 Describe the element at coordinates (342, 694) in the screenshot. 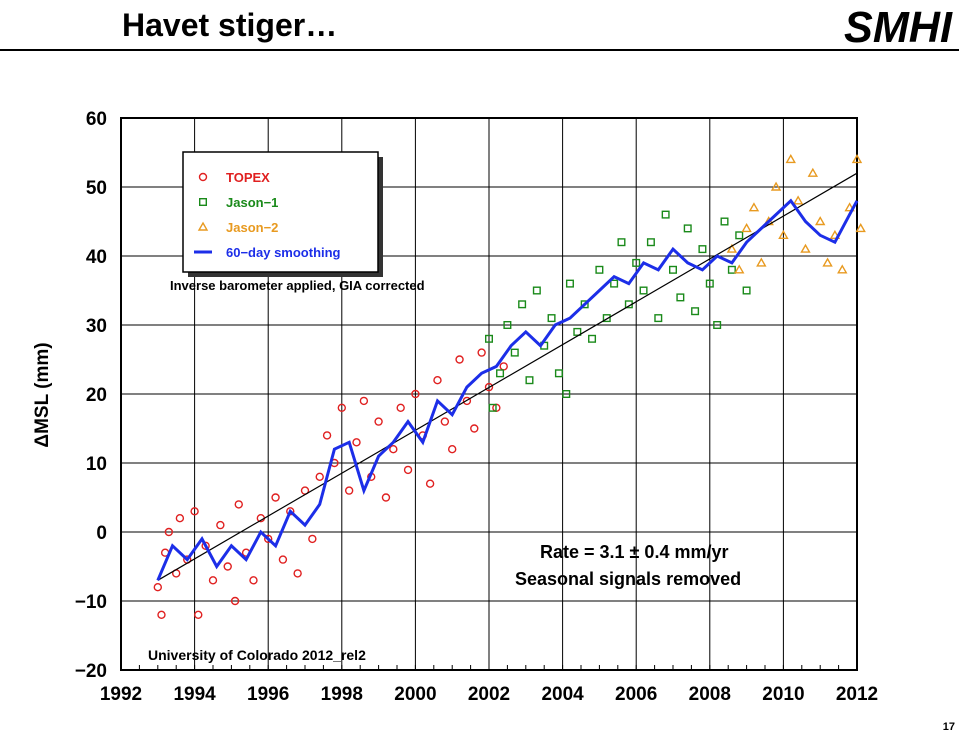

I see `x-tick-label: 1998` at that location.